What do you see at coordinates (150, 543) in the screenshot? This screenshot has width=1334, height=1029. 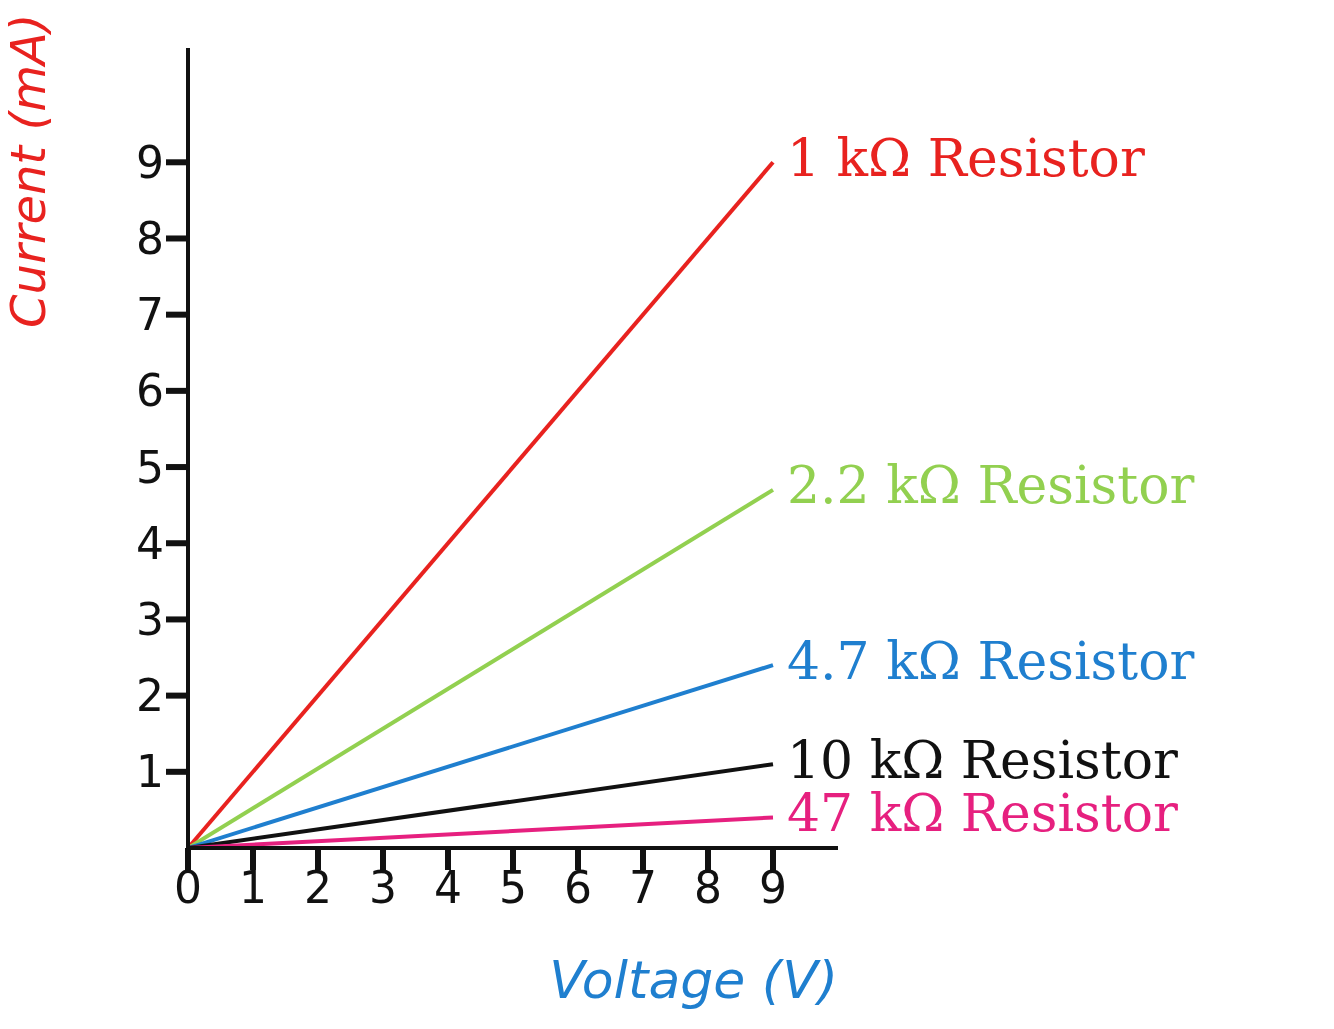 I see `y-tick-label: 4` at bounding box center [150, 543].